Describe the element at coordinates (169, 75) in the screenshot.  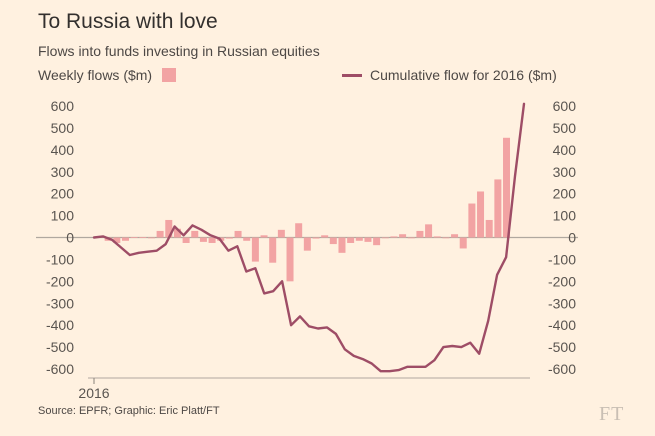
I see `legend-bars-swatch` at that location.